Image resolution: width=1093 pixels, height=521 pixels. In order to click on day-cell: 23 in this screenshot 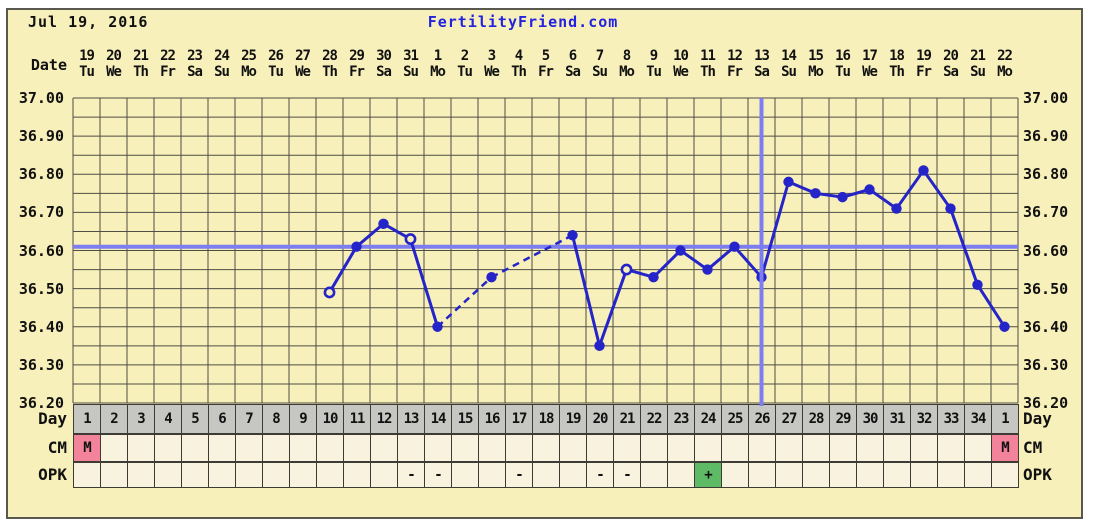, I will do `click(681, 419)`.